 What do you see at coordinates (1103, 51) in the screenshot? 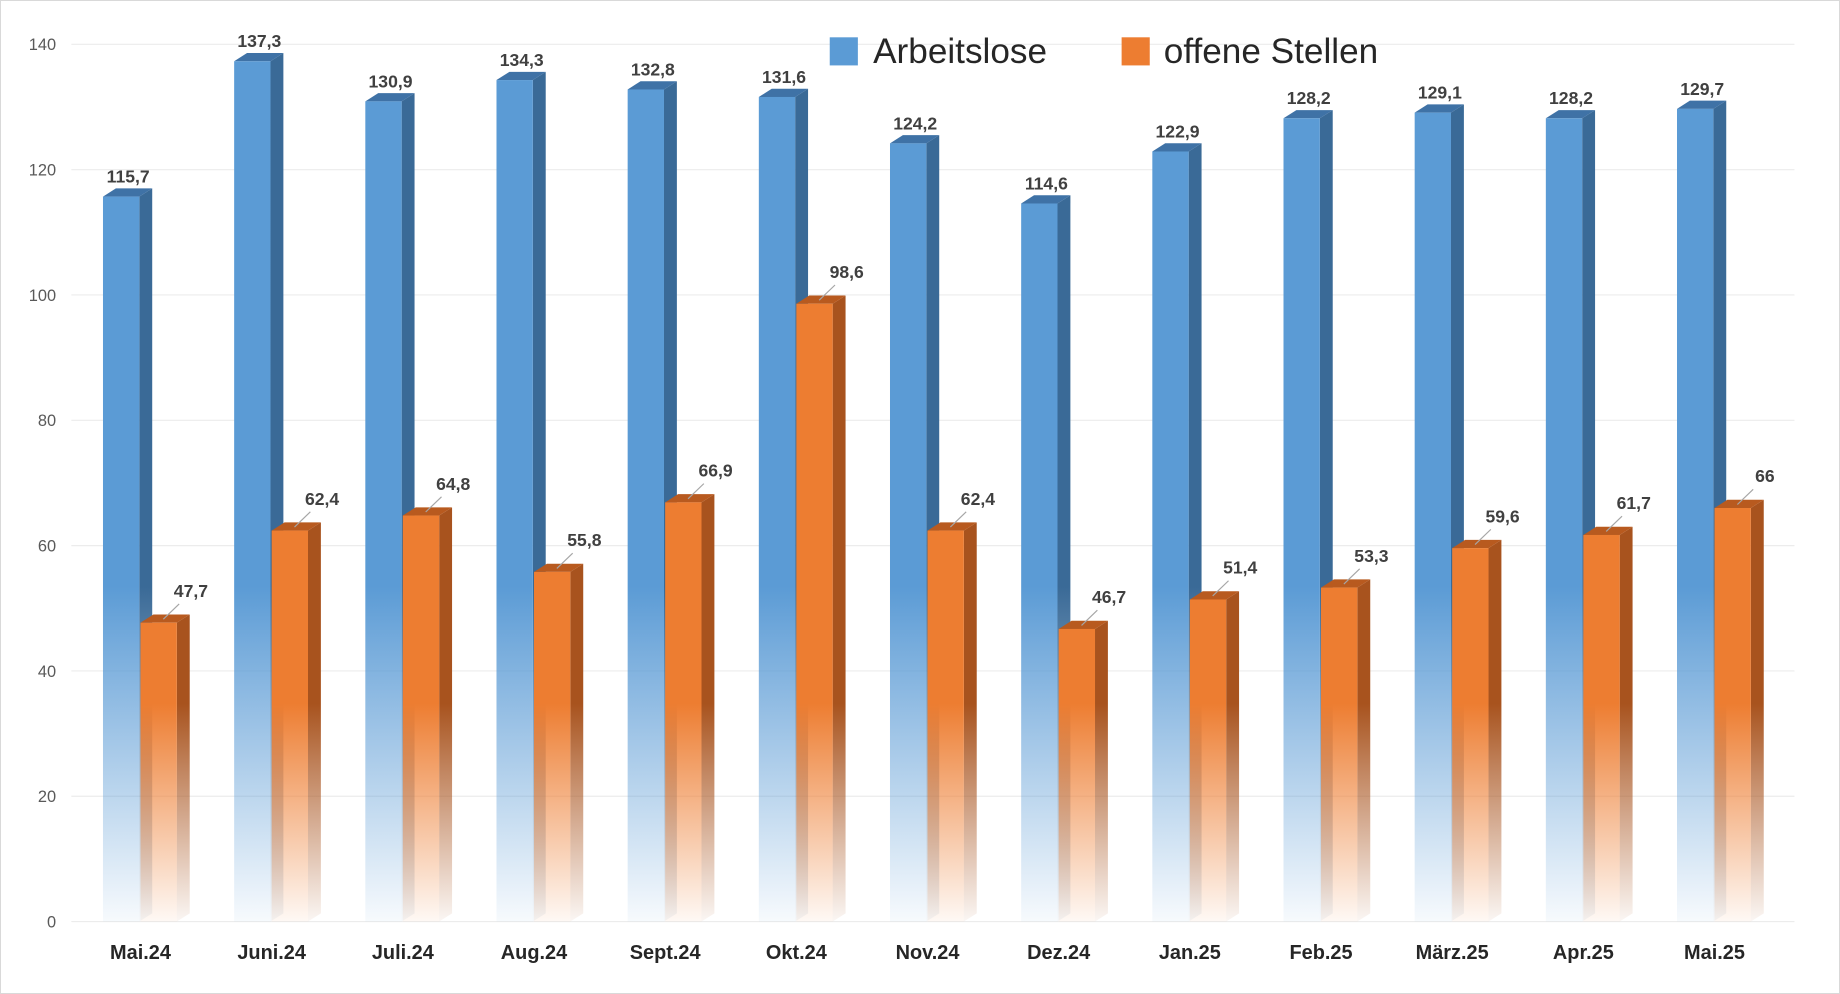
I see `legend: Arbeitslose offene Stellen` at bounding box center [1103, 51].